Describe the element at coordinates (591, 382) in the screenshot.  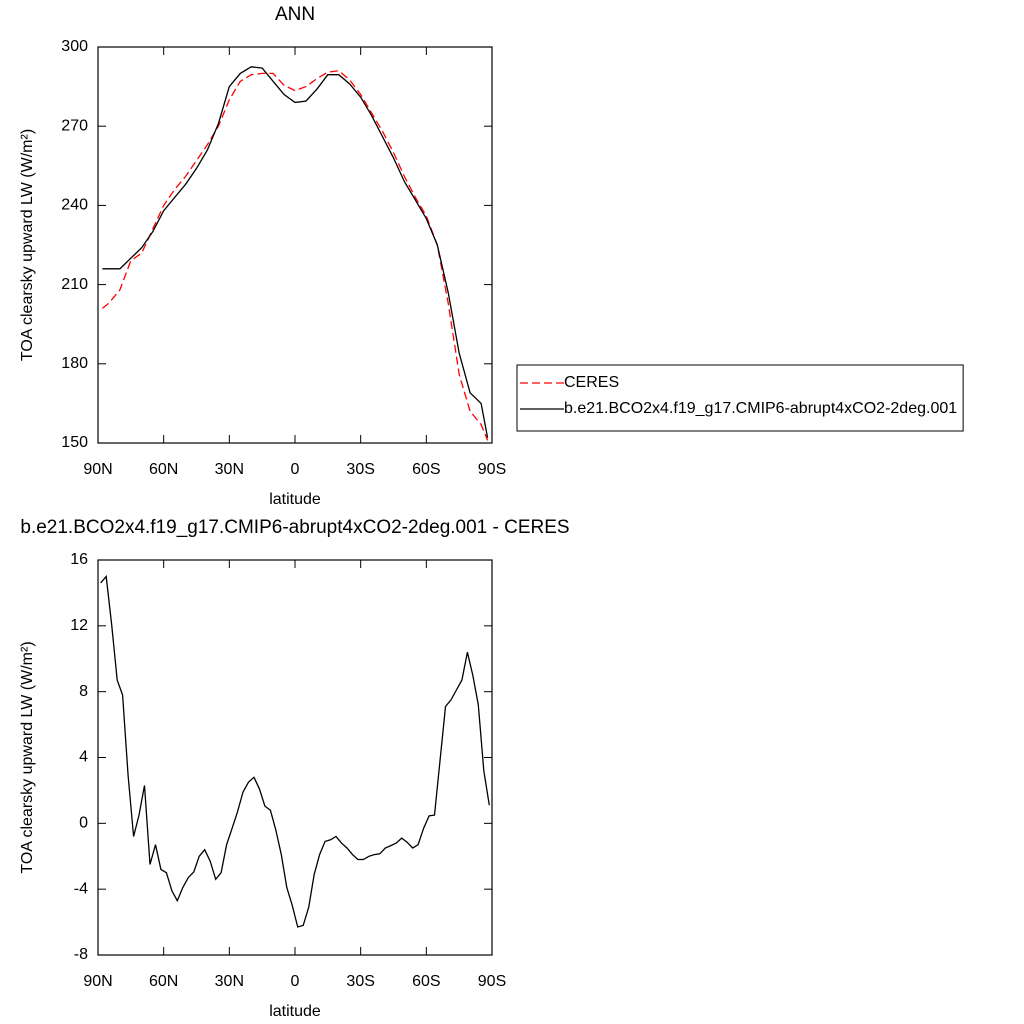
I see `legend-label: CERES` at that location.